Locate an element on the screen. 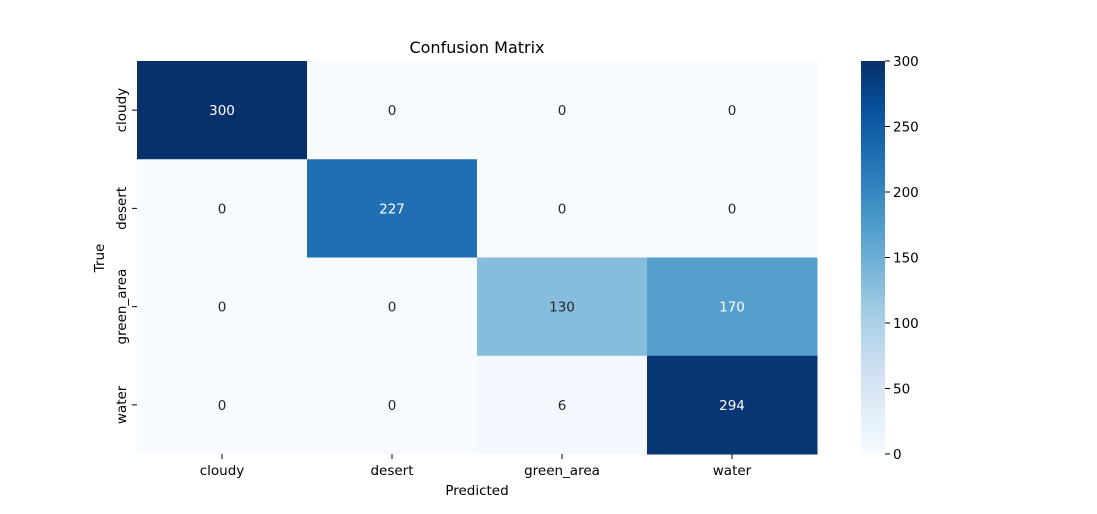 The width and height of the screenshot is (1097, 514). x-axis-label: Predicted is located at coordinates (476, 491).